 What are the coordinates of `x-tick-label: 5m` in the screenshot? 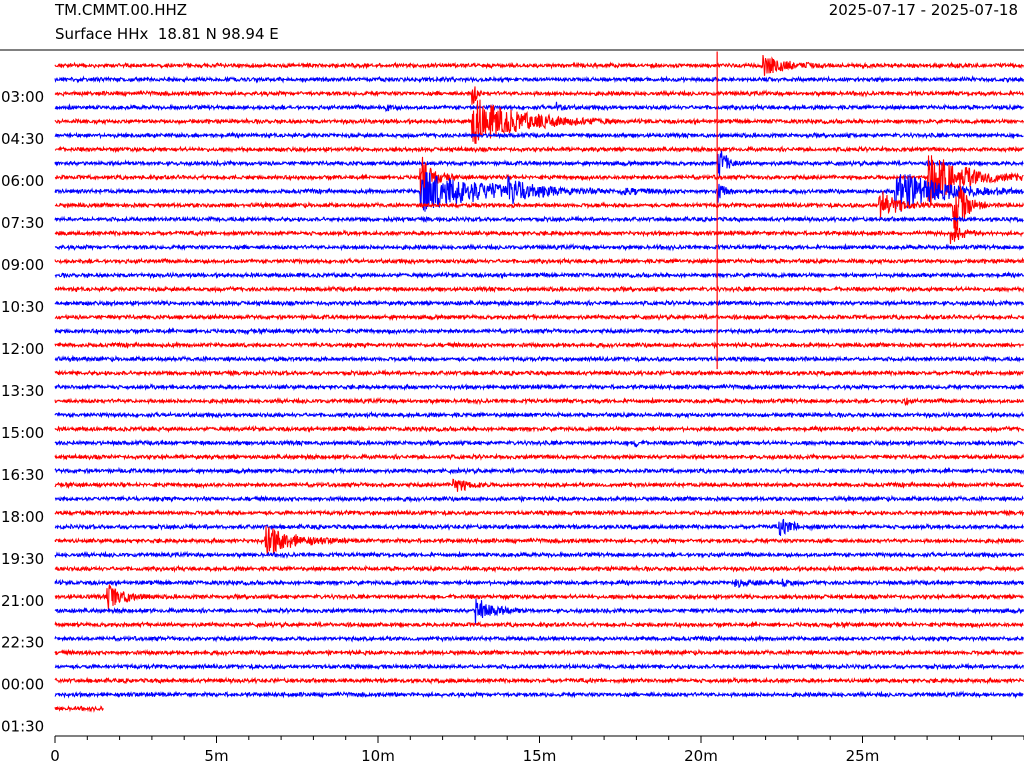 It's located at (216, 756).